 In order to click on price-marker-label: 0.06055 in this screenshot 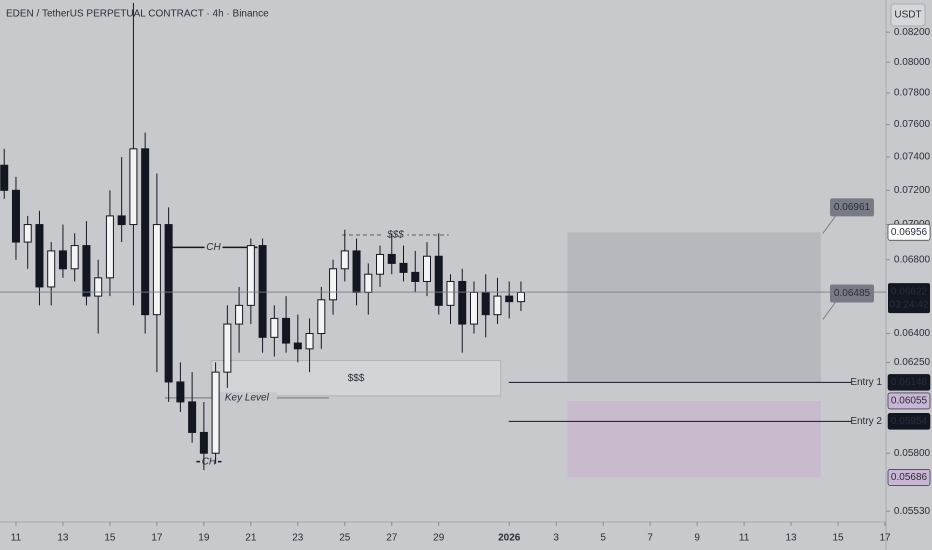, I will do `click(909, 401)`.